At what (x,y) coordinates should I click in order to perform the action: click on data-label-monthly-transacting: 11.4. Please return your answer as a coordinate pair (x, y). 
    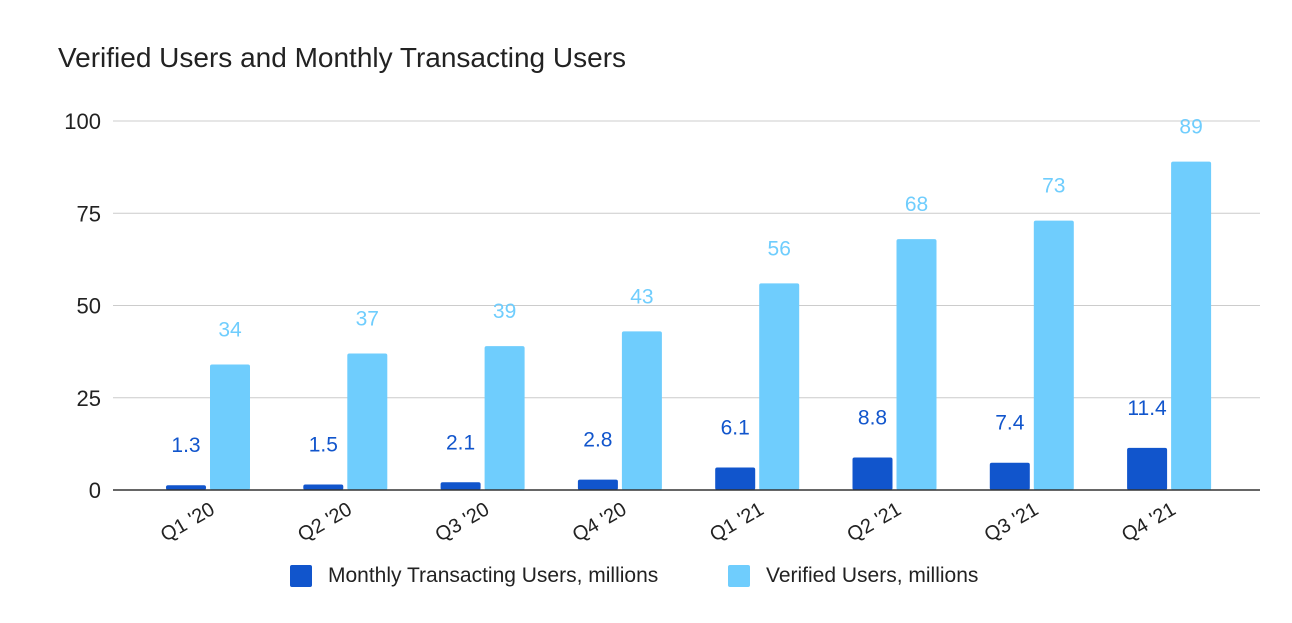
    Looking at the image, I should click on (1147, 408).